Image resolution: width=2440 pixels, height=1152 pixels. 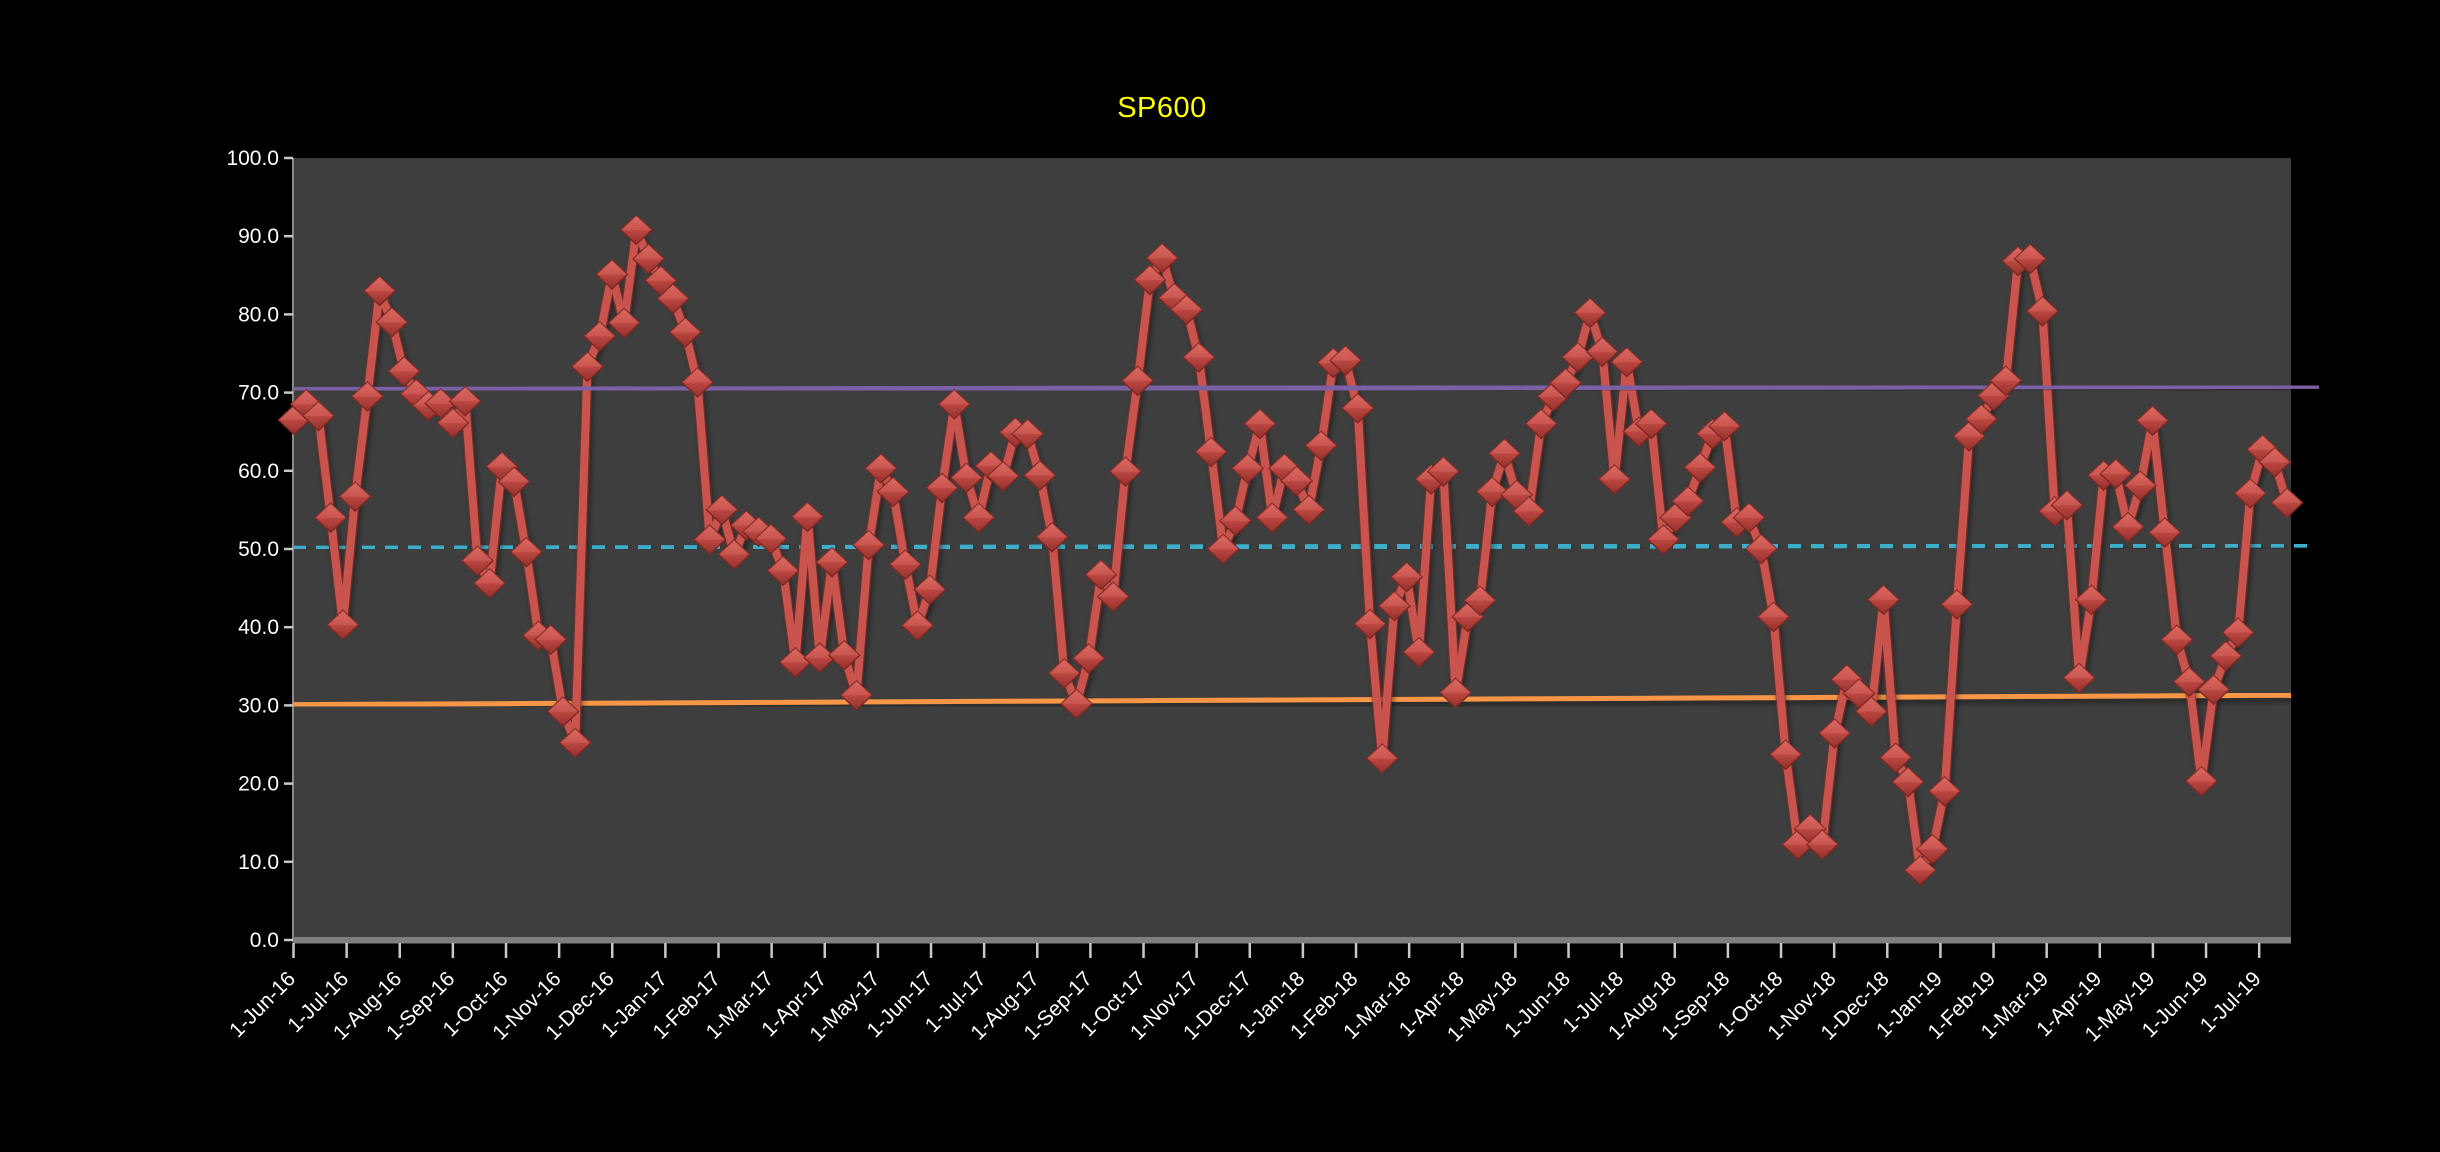 What do you see at coordinates (1306, 387) in the screenshot?
I see `overbought-reference-line` at bounding box center [1306, 387].